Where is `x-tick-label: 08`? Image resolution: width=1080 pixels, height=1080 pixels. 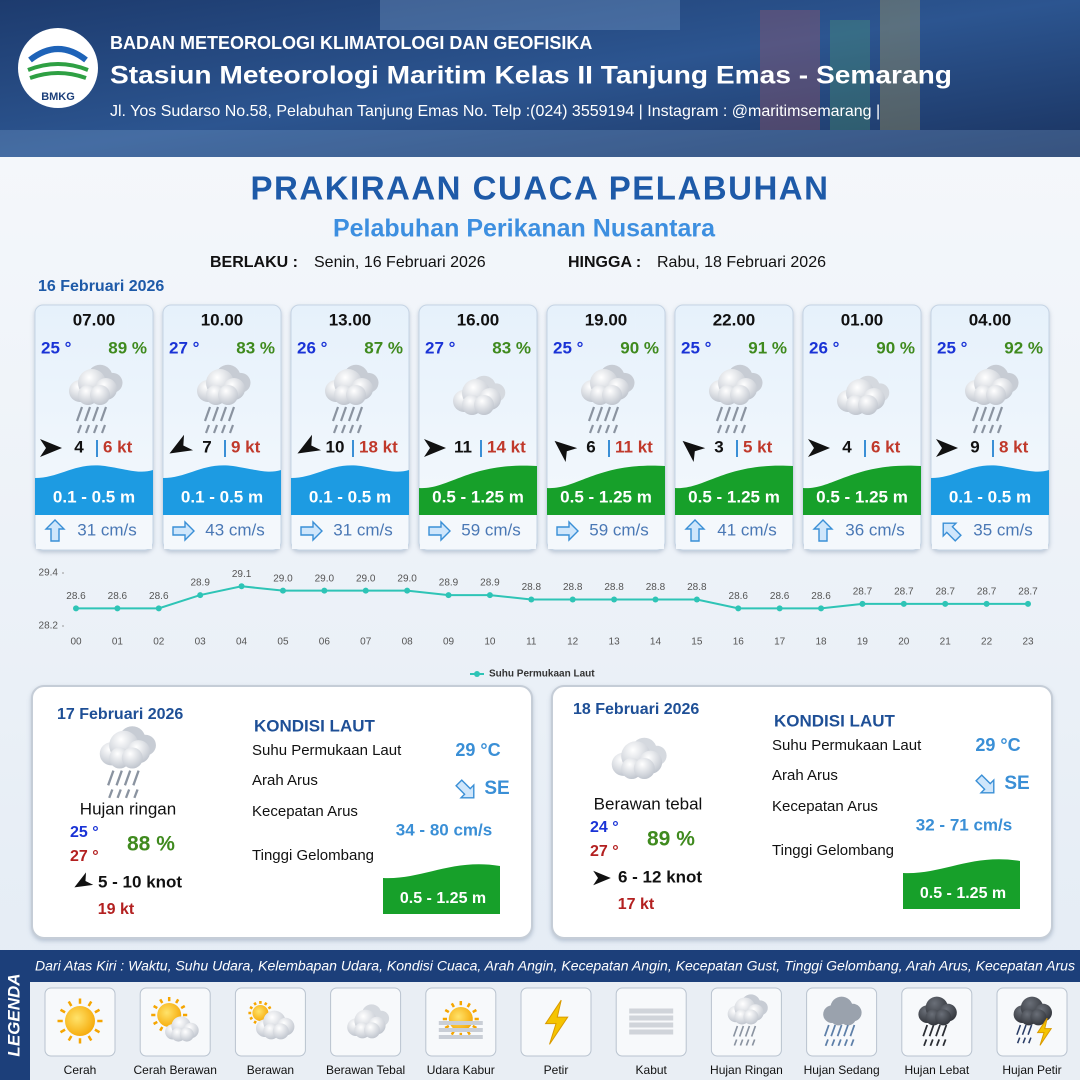
x-tick-label: 08 is located at coordinates (408, 642).